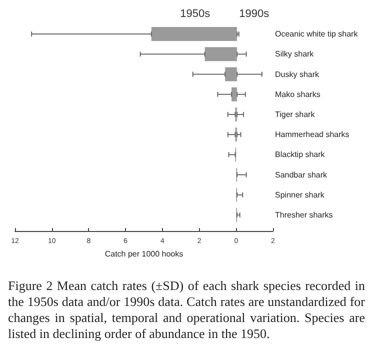 This screenshot has height=349, width=373. Describe the element at coordinates (297, 74) in the screenshot. I see `y-tick-label: Dusky shark` at that location.